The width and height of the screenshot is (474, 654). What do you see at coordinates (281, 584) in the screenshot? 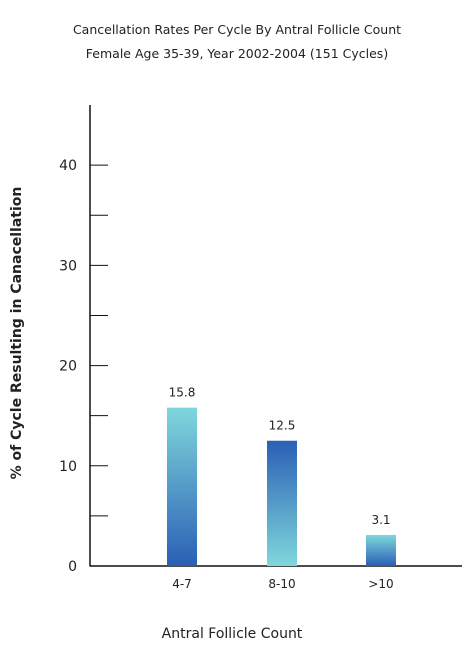
I see `x-tick-label: 8-10` at bounding box center [281, 584].